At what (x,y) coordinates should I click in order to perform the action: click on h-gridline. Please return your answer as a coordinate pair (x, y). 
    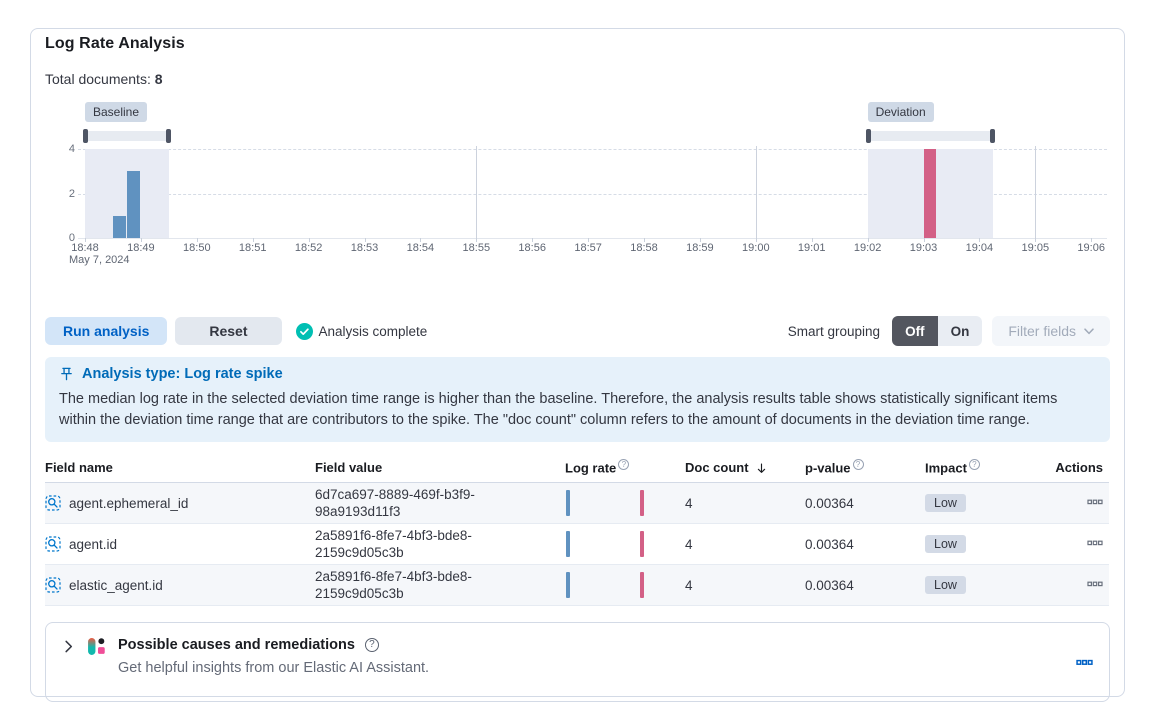
    Looking at the image, I should click on (592, 194).